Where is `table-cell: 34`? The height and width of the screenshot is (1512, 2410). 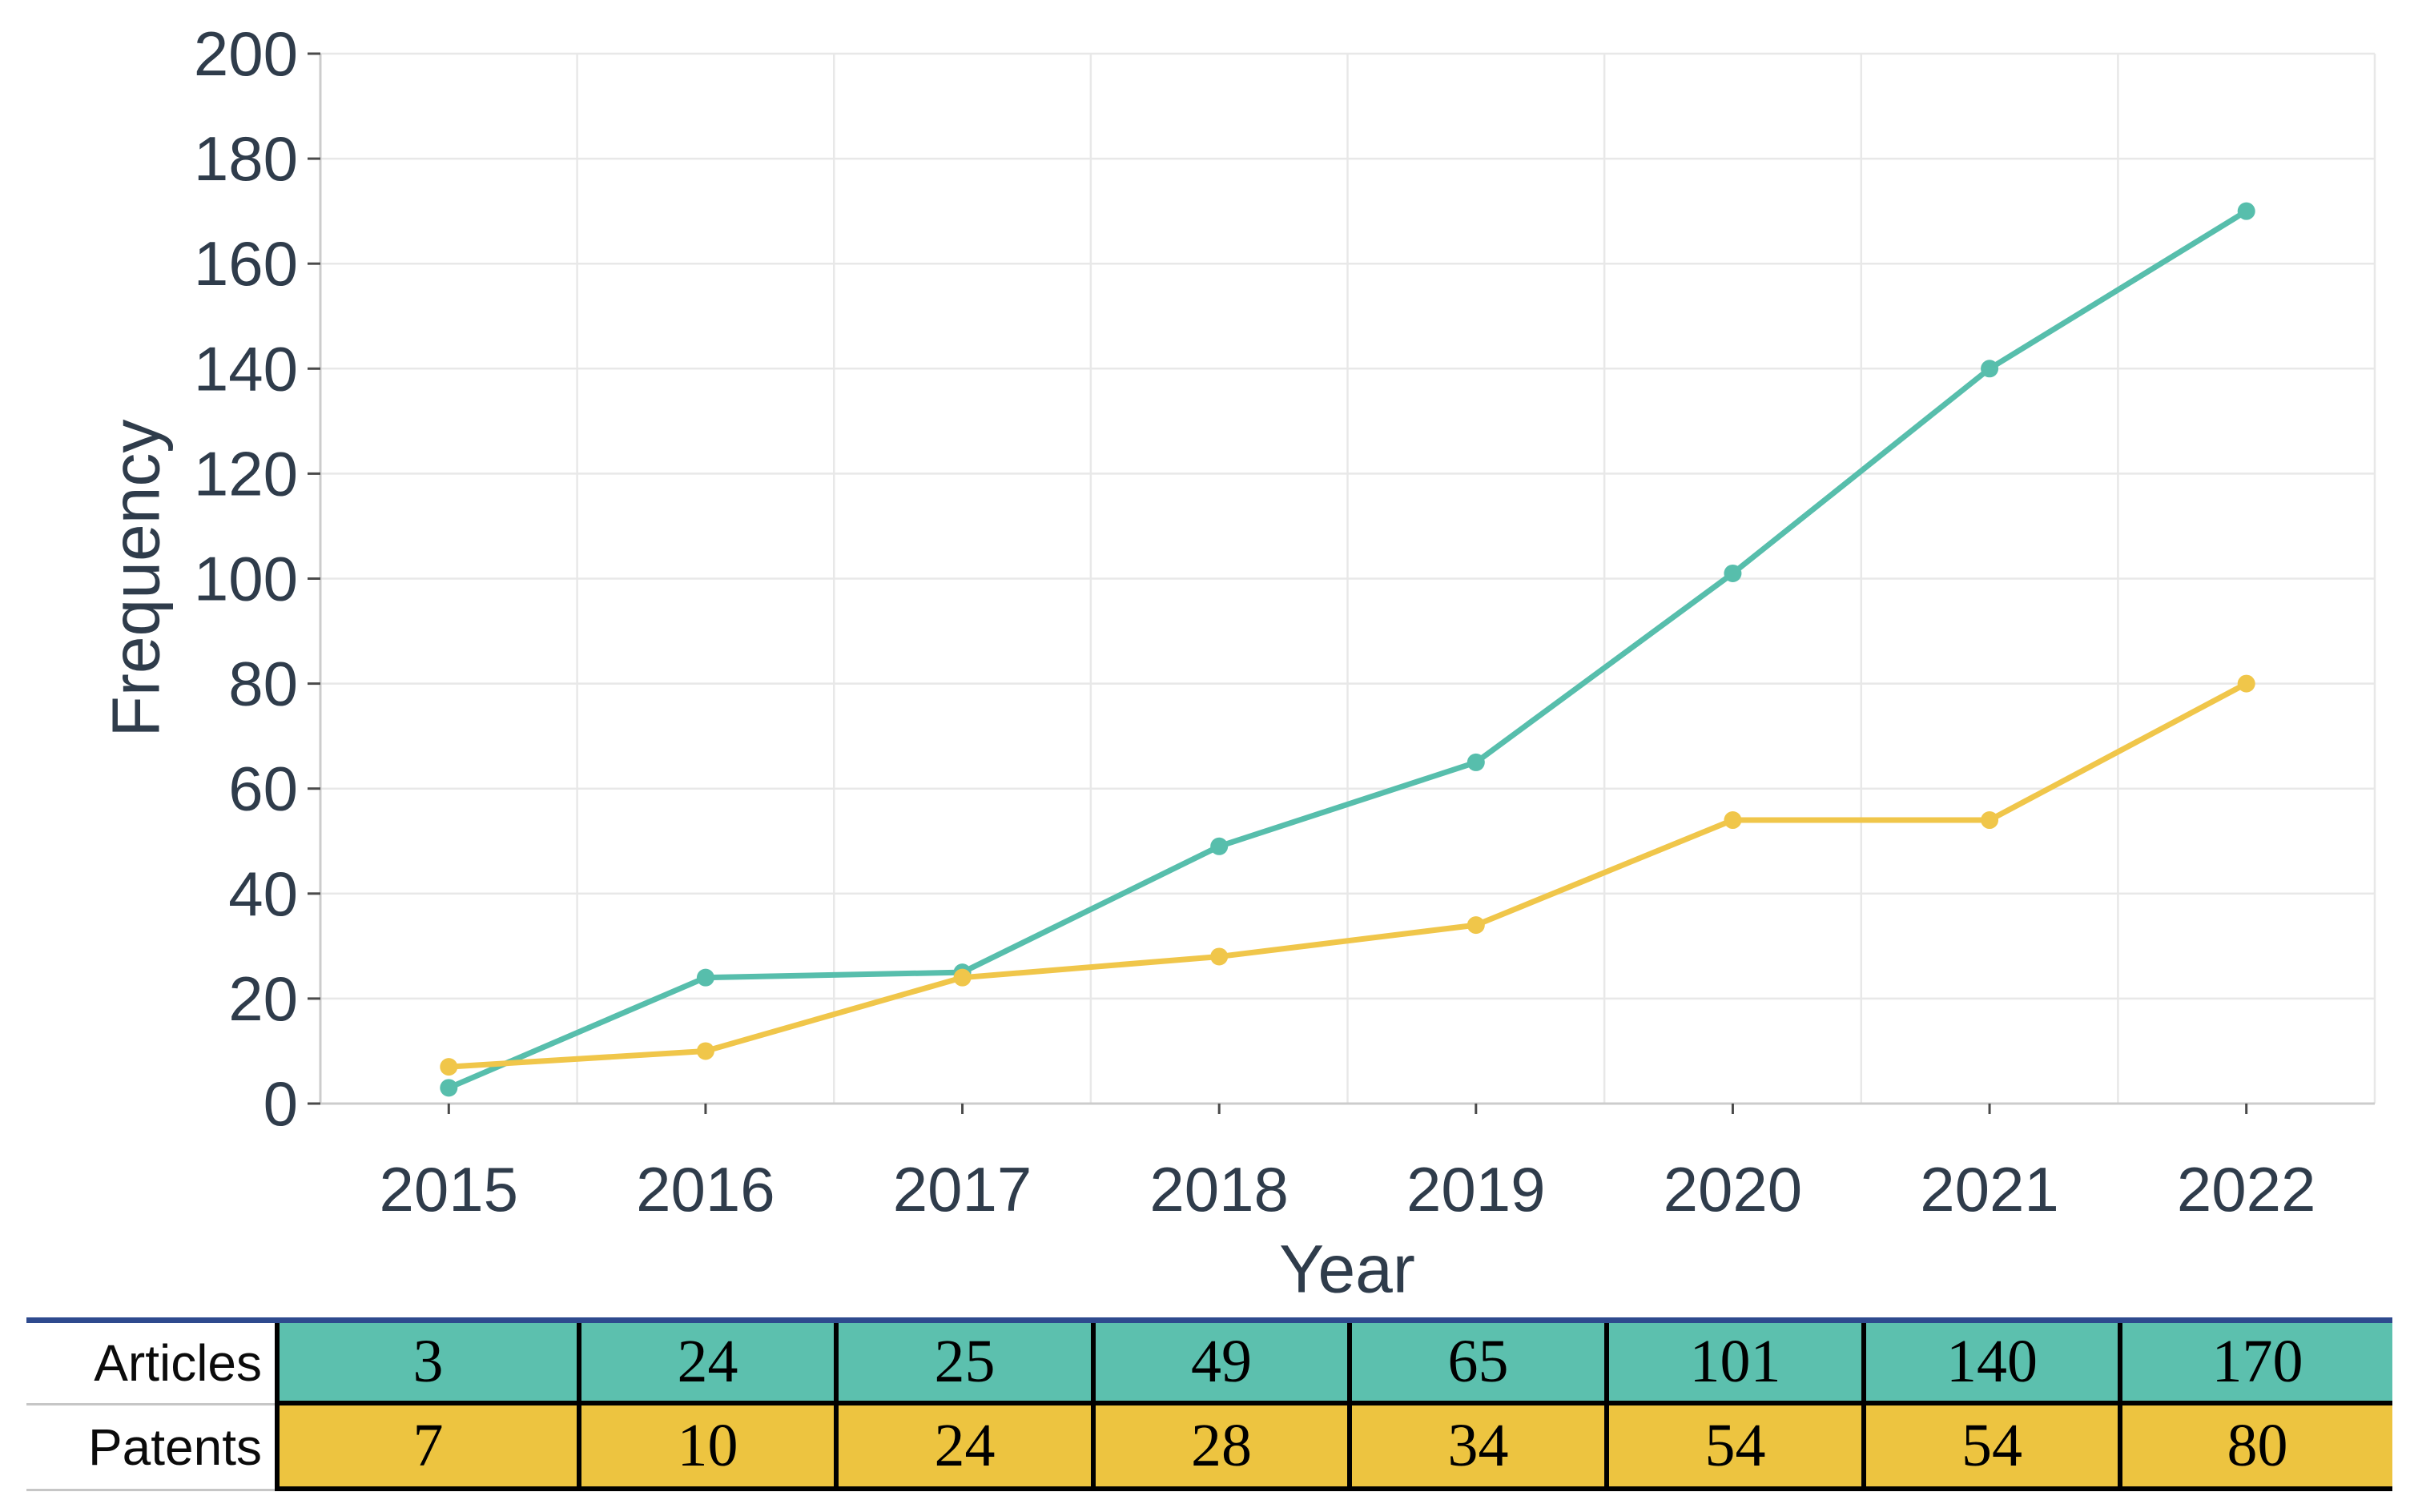 table-cell: 34 is located at coordinates (1475, 1448).